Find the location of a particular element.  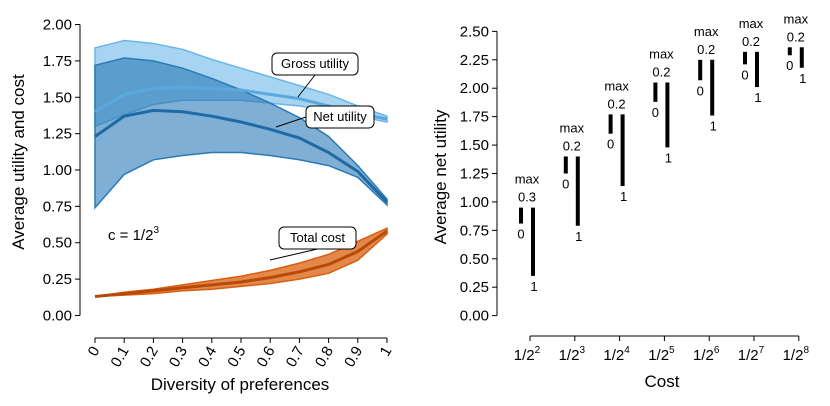

left-x-tick-label: 0.2 is located at coordinates (149, 357).